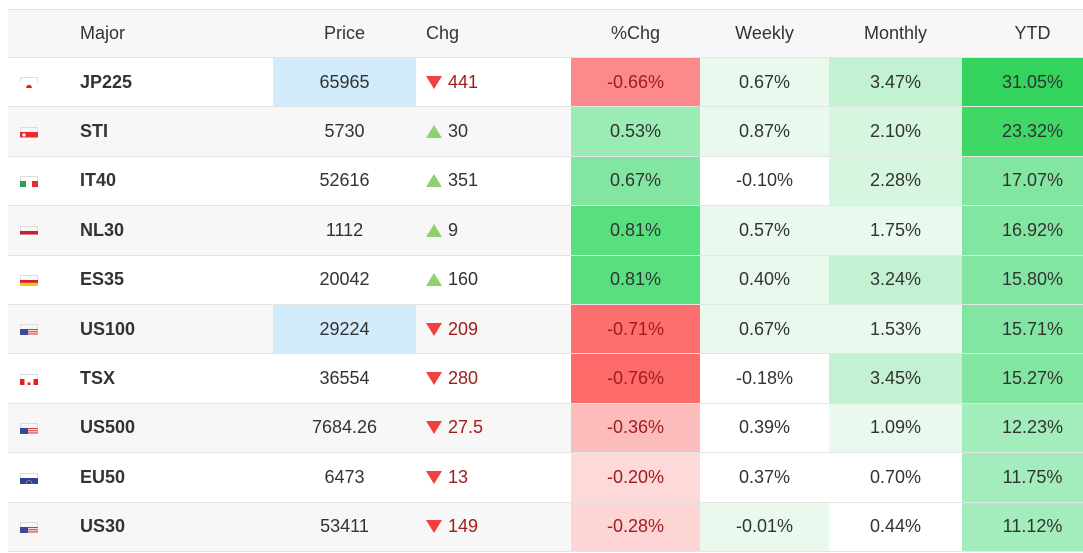 This screenshot has height=553, width=1083. I want to click on symbol-cell: US30, so click(171, 526).